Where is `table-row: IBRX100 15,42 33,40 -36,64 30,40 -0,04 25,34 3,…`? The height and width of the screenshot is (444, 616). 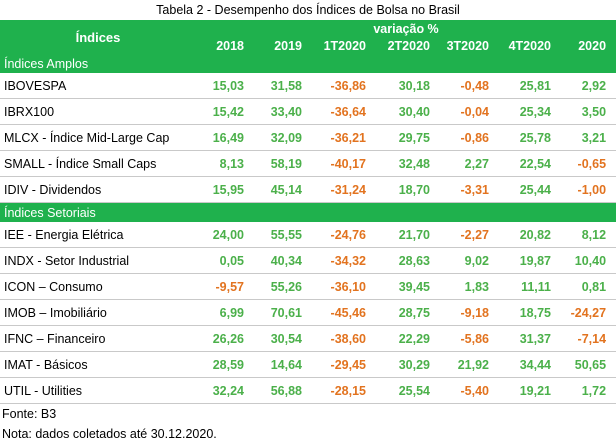
table-row: IBRX100 15,42 33,40 -36,64 30,40 -0,04 25,34 3,… is located at coordinates (308, 111).